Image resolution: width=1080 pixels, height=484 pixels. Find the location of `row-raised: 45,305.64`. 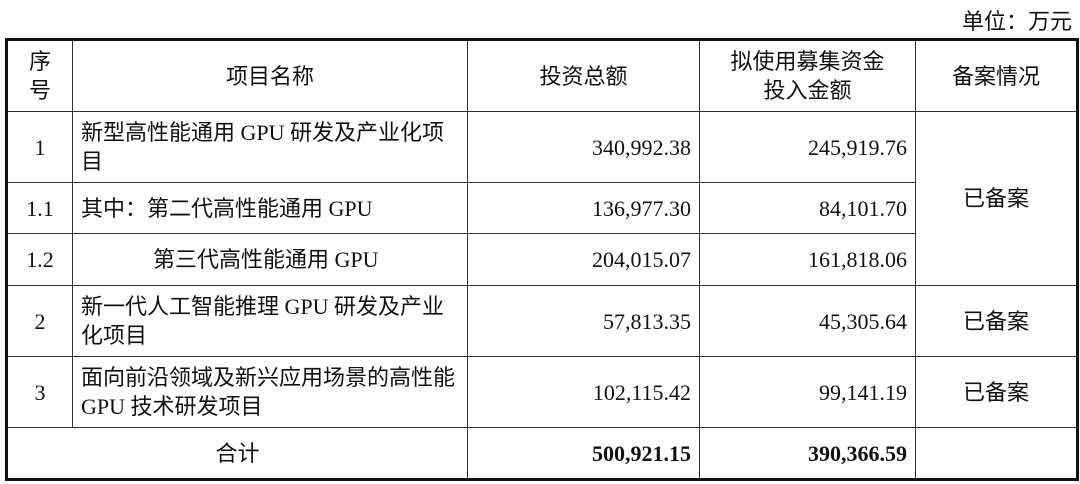

row-raised: 45,305.64 is located at coordinates (807, 321).